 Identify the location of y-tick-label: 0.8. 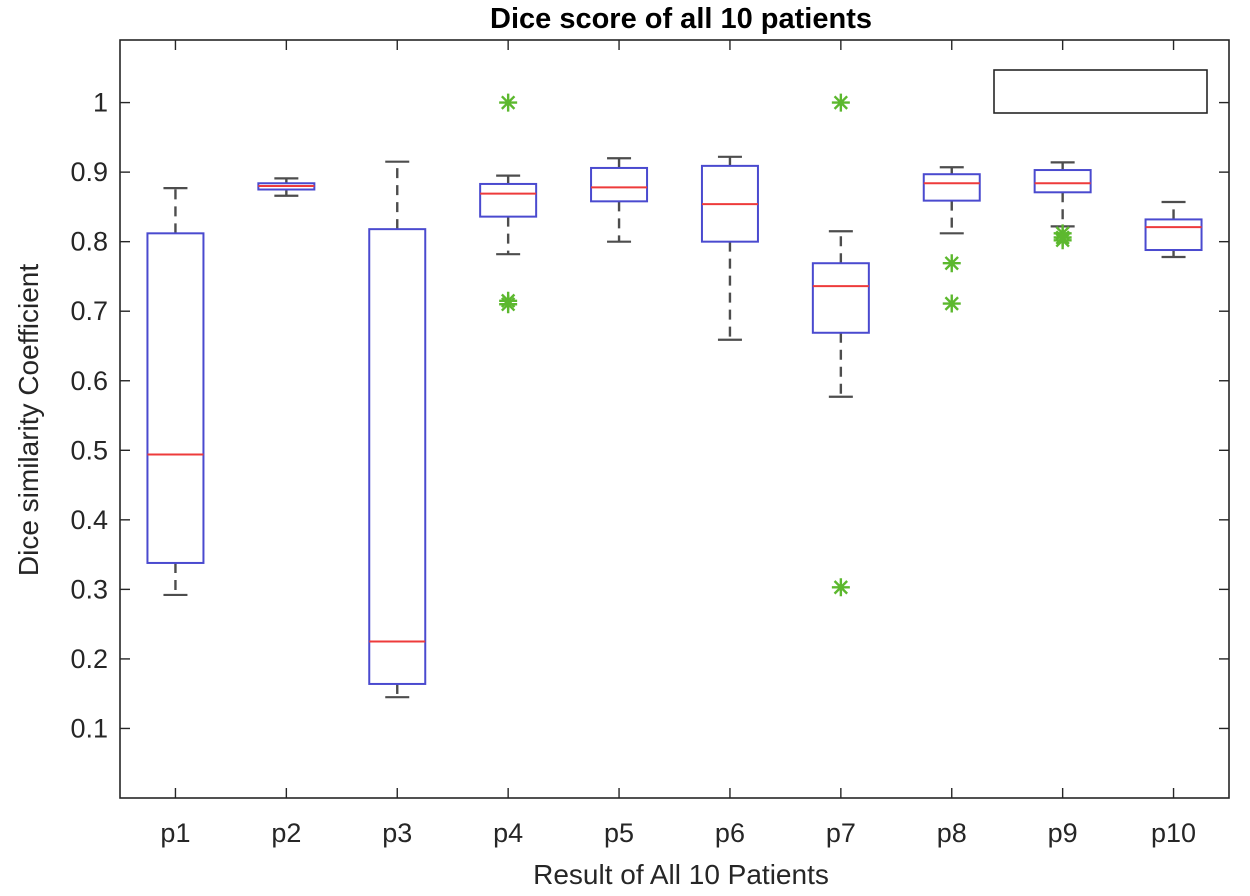
(89, 242).